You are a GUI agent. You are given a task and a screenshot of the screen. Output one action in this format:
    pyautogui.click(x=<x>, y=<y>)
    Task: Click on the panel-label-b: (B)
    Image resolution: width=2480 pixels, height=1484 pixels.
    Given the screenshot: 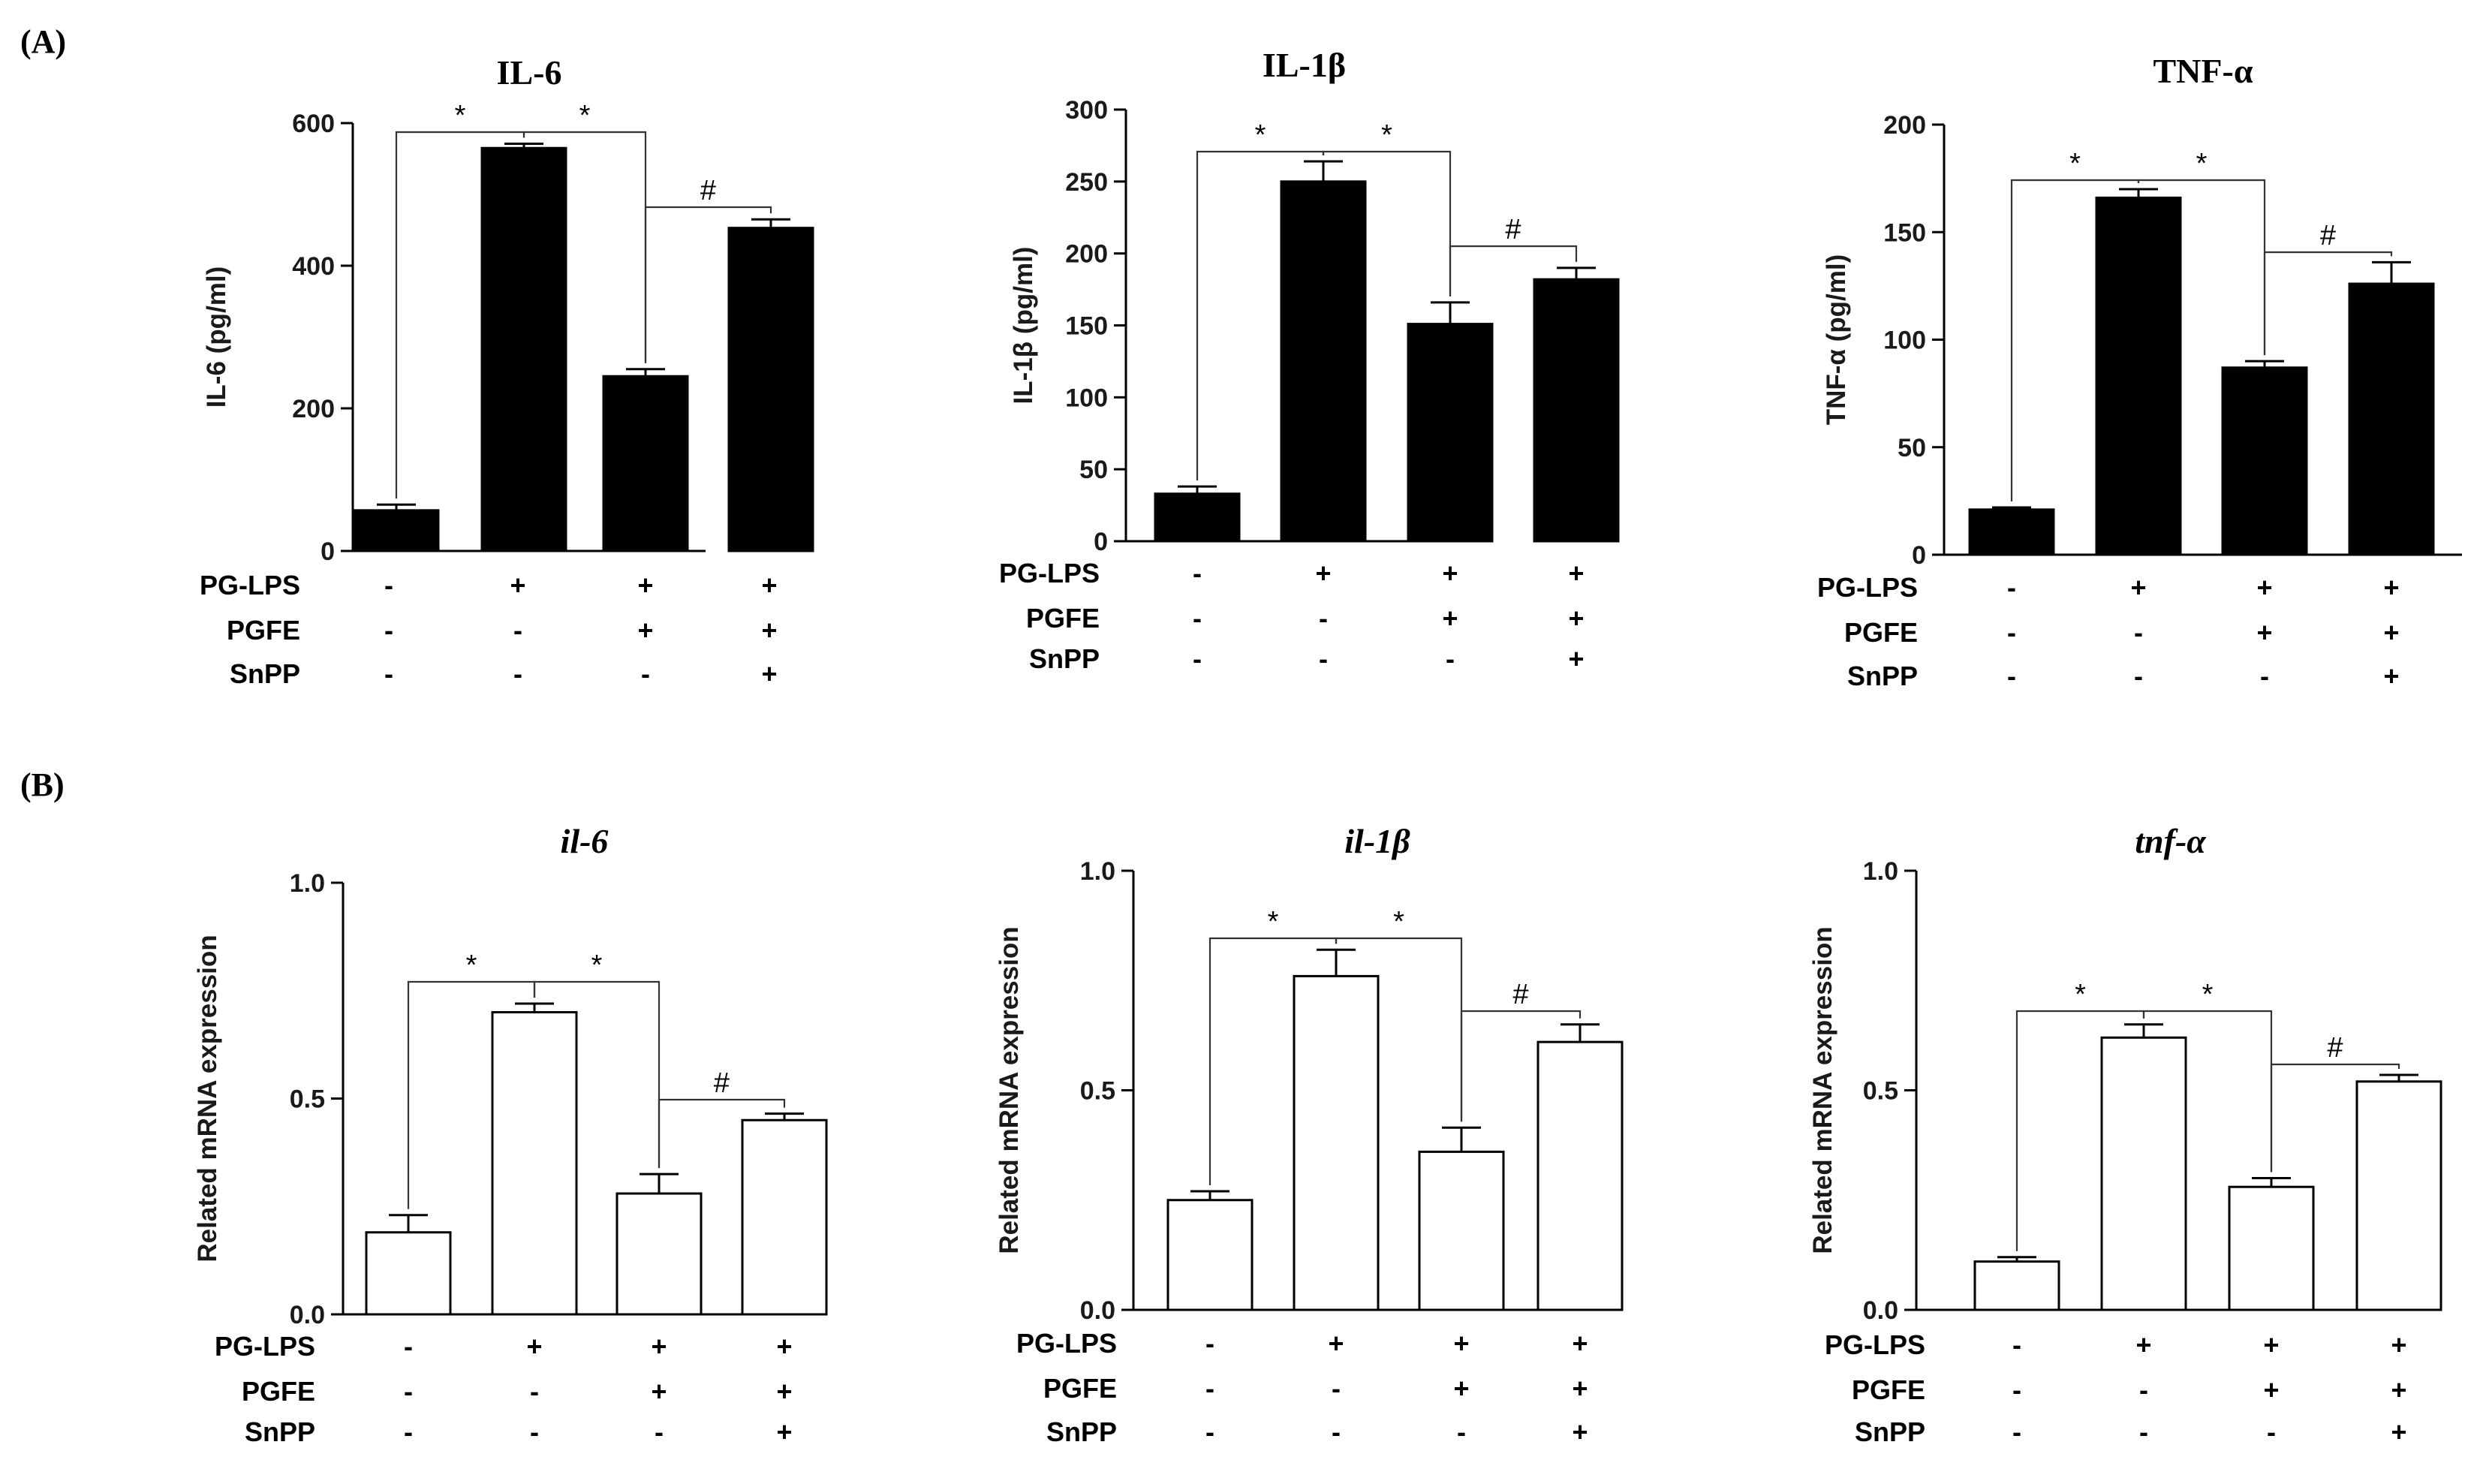 What is the action you would take?
    pyautogui.click(x=42, y=784)
    